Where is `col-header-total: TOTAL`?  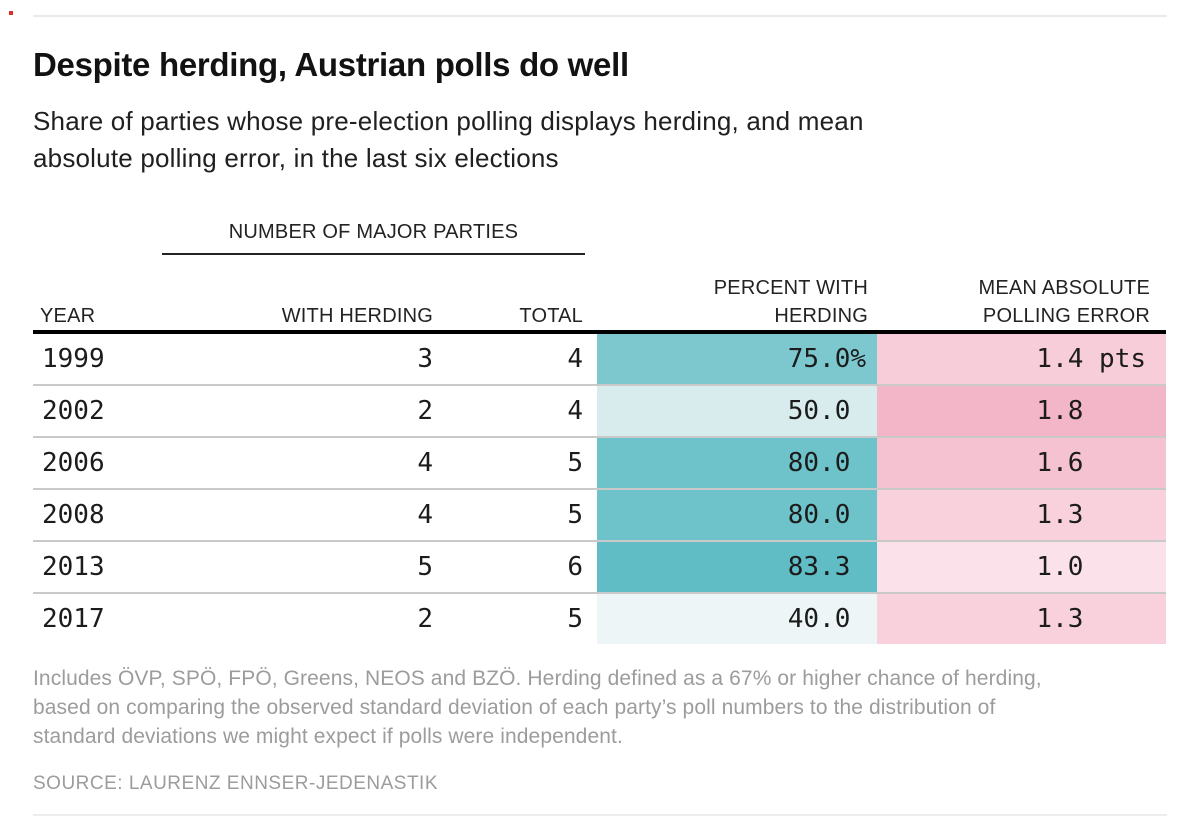 col-header-total: TOTAL is located at coordinates (551, 316).